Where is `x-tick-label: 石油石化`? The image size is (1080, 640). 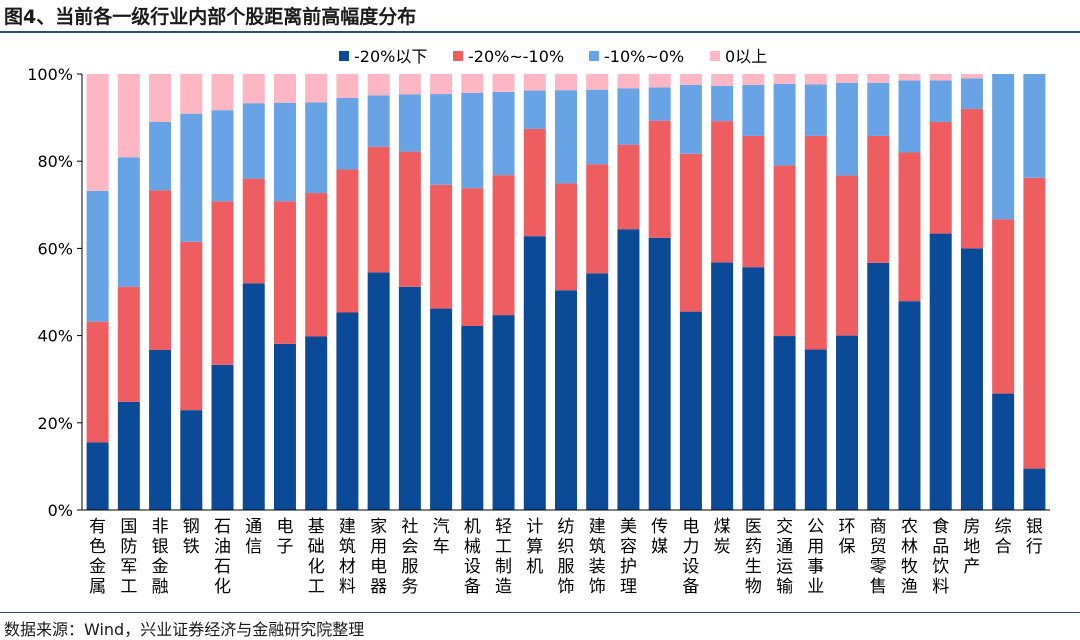
x-tick-label: 石油石化 is located at coordinates (222, 557).